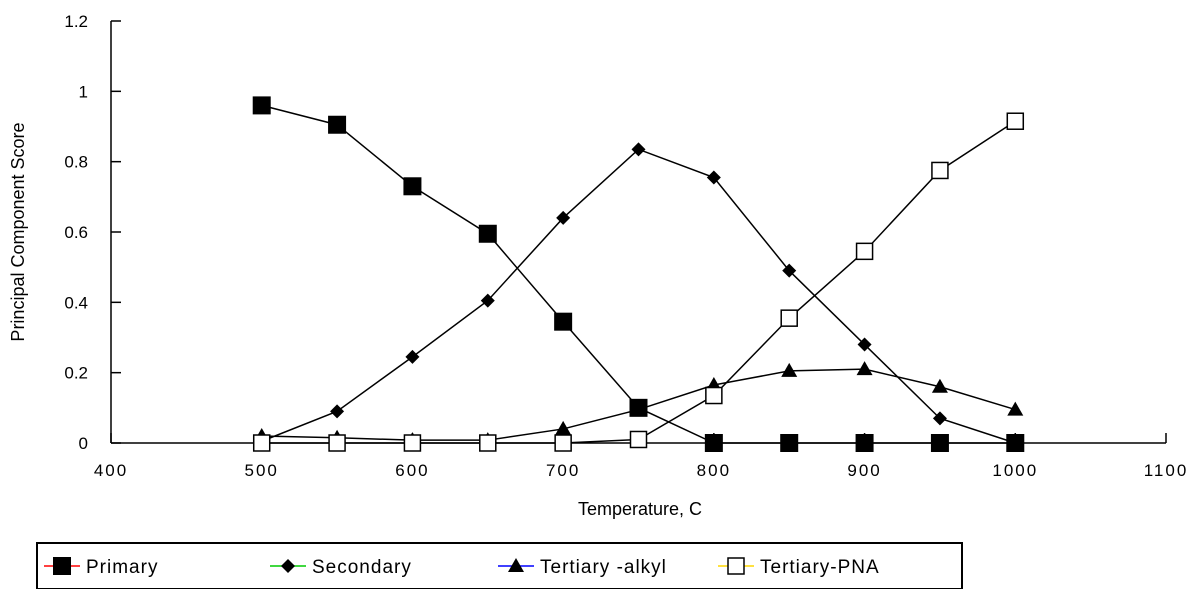 The width and height of the screenshot is (1199, 589). Describe the element at coordinates (262, 470) in the screenshot. I see `x-tick-label: 500` at that location.